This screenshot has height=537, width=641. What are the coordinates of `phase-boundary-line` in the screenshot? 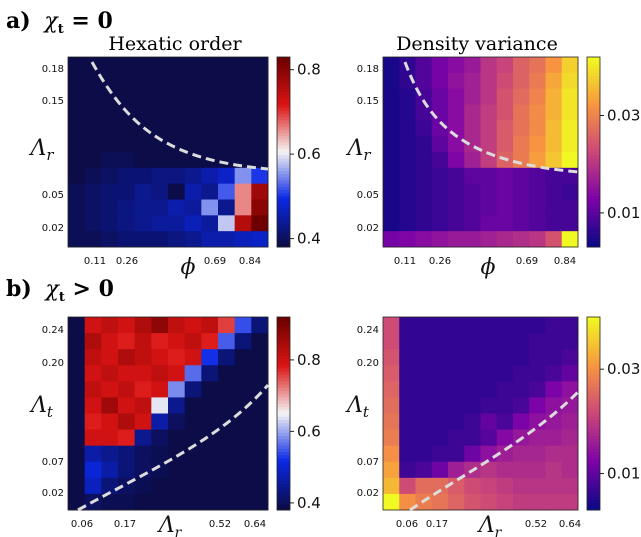 It's located at (494, 451).